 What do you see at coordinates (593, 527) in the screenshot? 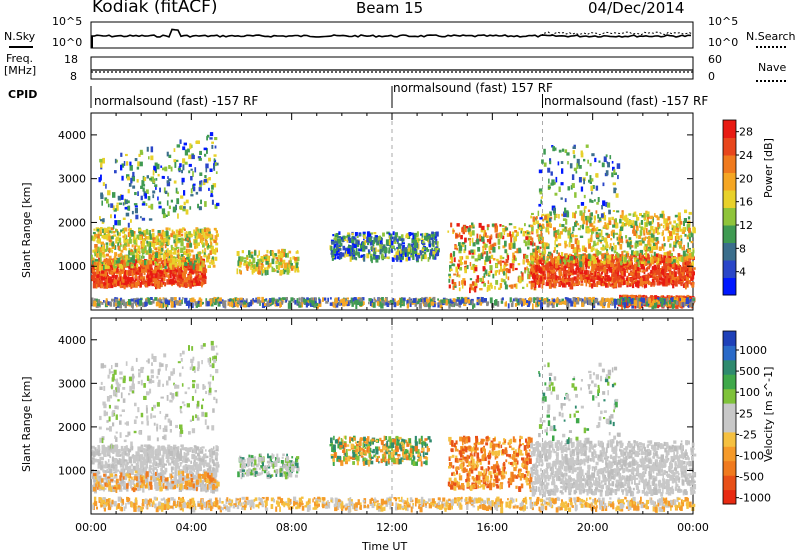
I see `x-tick-label-5: 20:00` at bounding box center [593, 527].